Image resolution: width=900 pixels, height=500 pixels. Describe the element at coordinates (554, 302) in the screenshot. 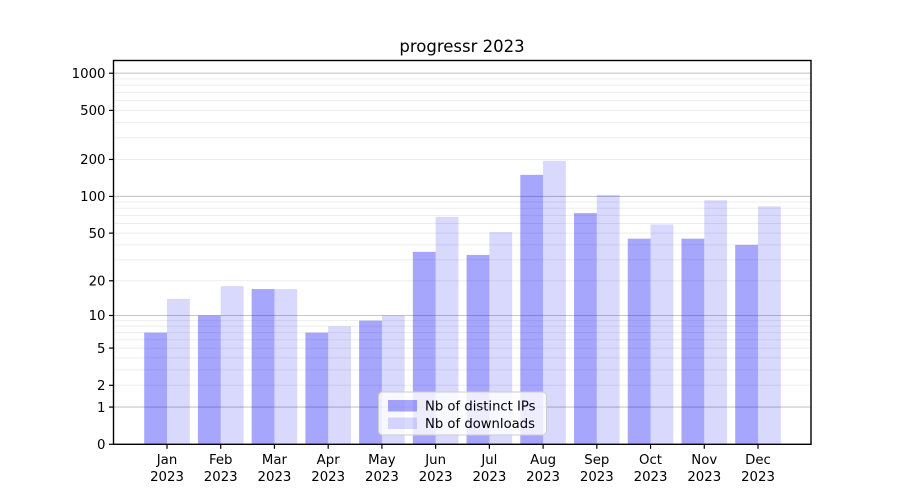

I see `bar-downloads-aug` at that location.